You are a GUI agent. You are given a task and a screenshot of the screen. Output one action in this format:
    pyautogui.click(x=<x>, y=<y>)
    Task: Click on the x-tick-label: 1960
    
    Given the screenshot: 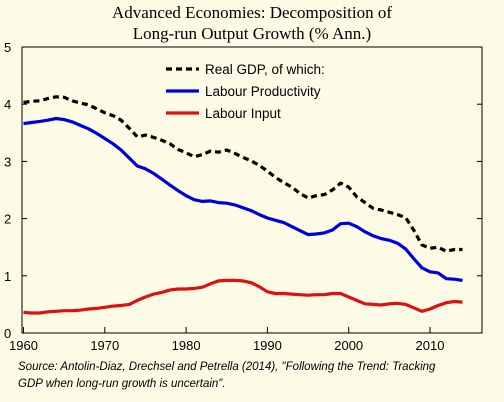 What is the action you would take?
    pyautogui.click(x=23, y=345)
    